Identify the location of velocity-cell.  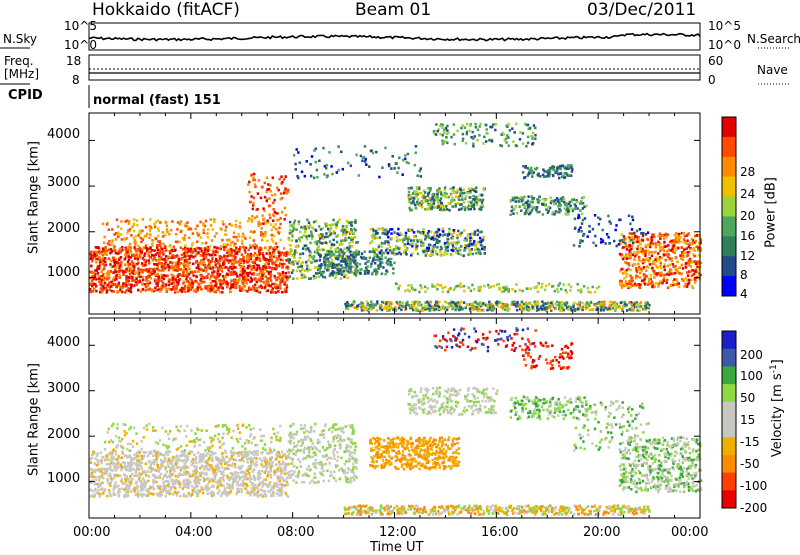
(288, 496).